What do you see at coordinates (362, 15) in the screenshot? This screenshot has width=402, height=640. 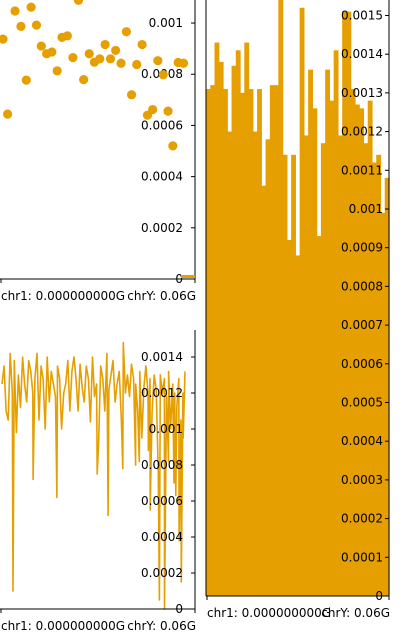 I see `y-tick-label: 0.0015` at bounding box center [362, 15].